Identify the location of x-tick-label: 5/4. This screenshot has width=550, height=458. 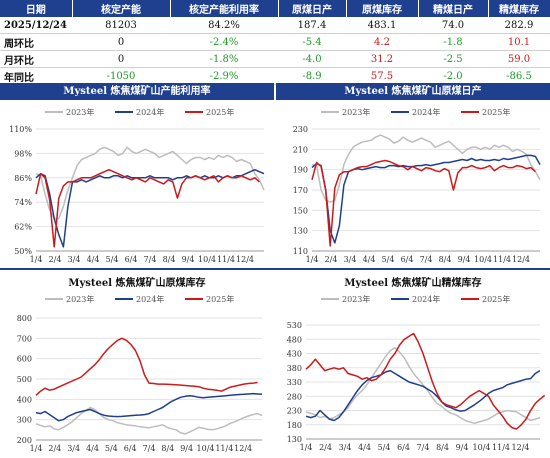
(384, 447).